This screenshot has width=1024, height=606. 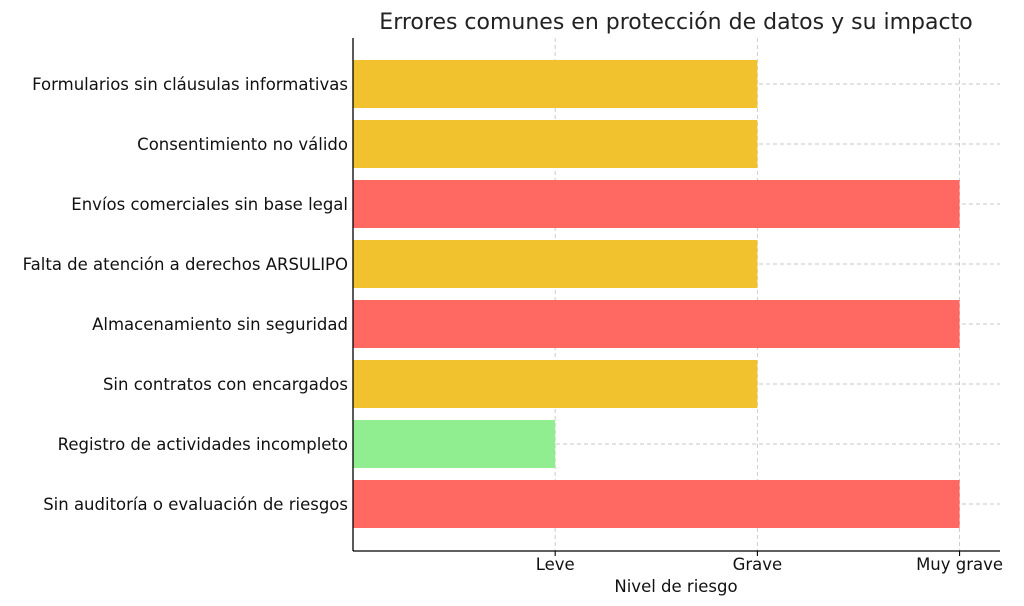 What do you see at coordinates (242, 144) in the screenshot?
I see `category-label: Consentimiento no válido` at bounding box center [242, 144].